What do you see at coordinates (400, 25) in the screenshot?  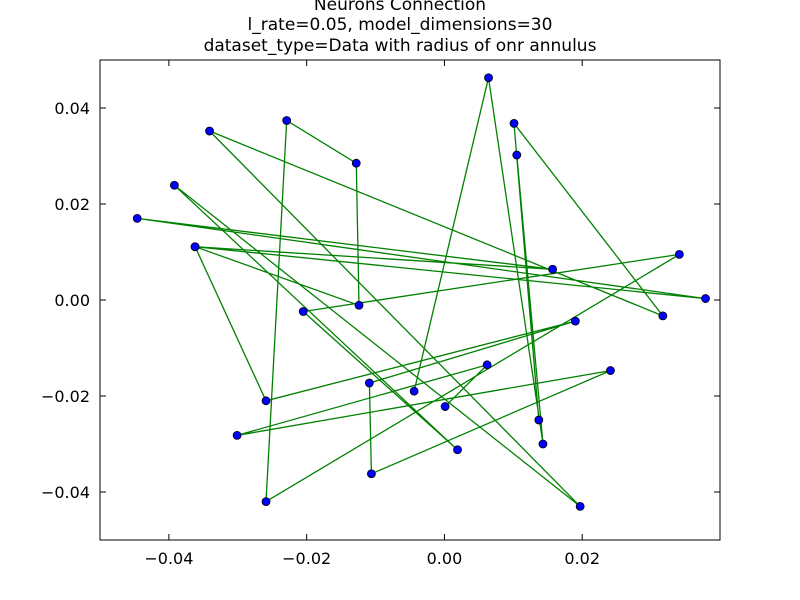 I see `chart-title-line-2: l_rate=0.05, model_dimensions=30` at bounding box center [400, 25].